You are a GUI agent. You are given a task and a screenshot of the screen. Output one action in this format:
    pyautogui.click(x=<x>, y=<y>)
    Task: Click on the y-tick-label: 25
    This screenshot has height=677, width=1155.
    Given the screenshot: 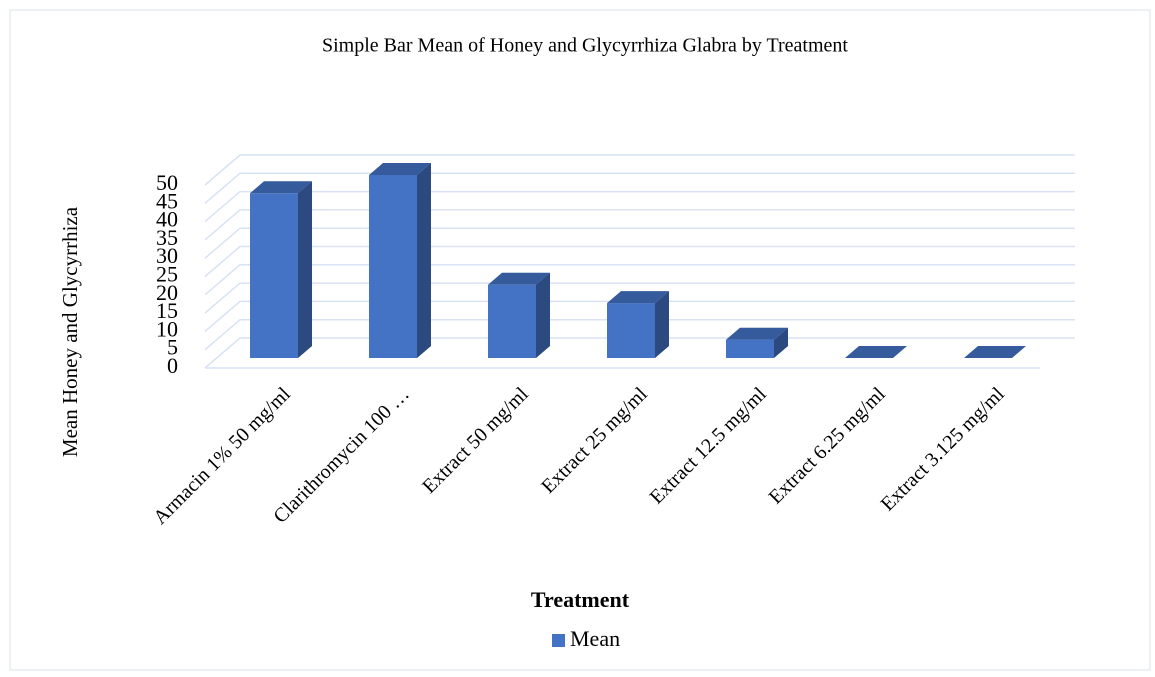 What is the action you would take?
    pyautogui.click(x=167, y=274)
    